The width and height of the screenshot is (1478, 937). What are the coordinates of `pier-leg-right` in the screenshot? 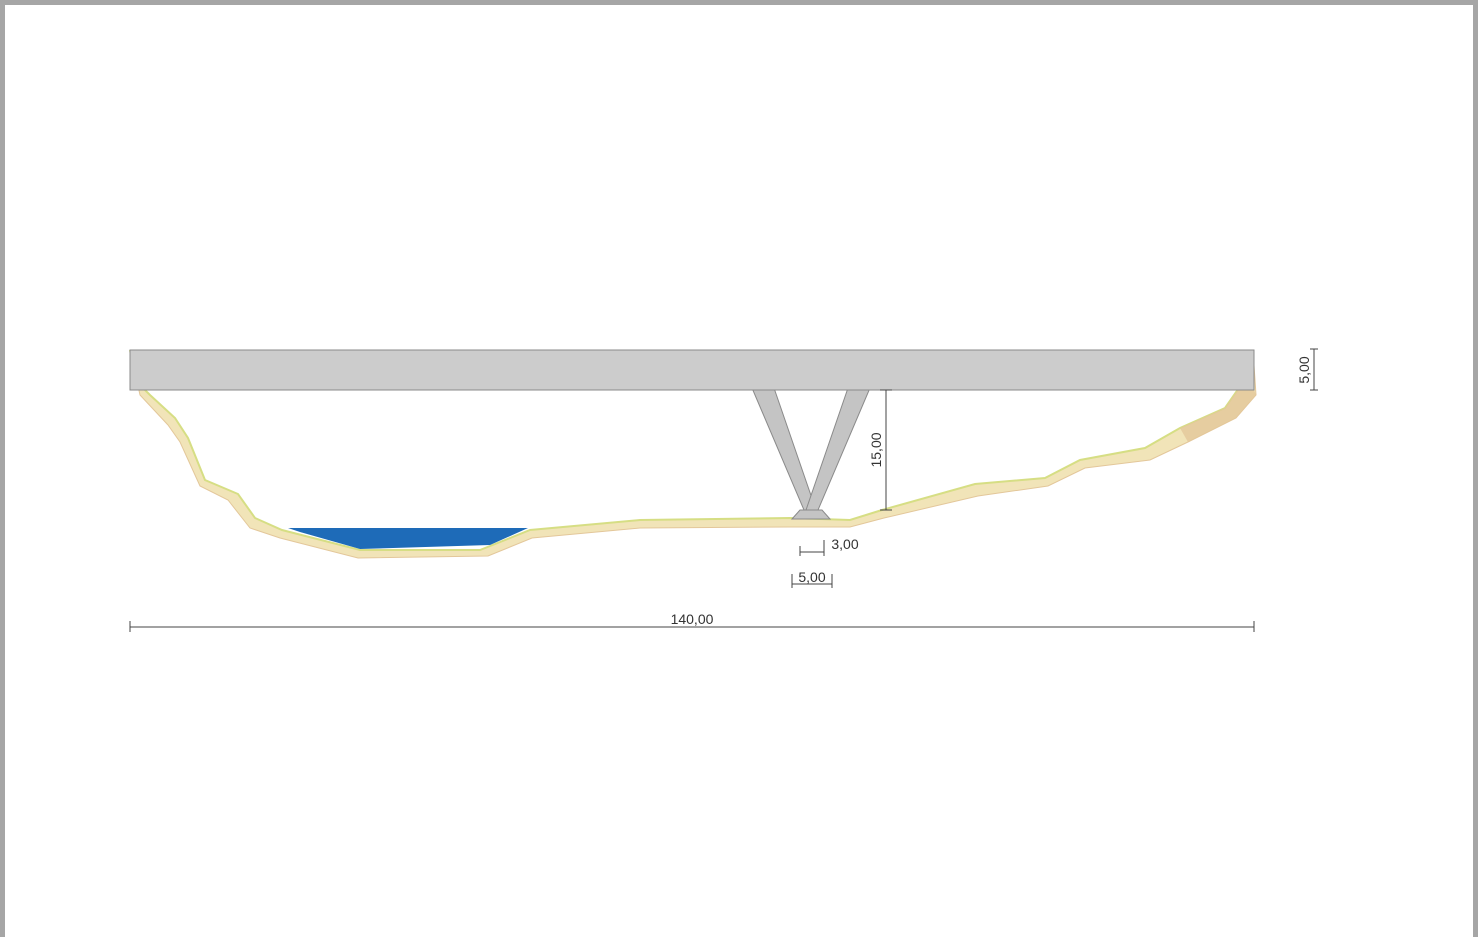 It's located at (838, 449).